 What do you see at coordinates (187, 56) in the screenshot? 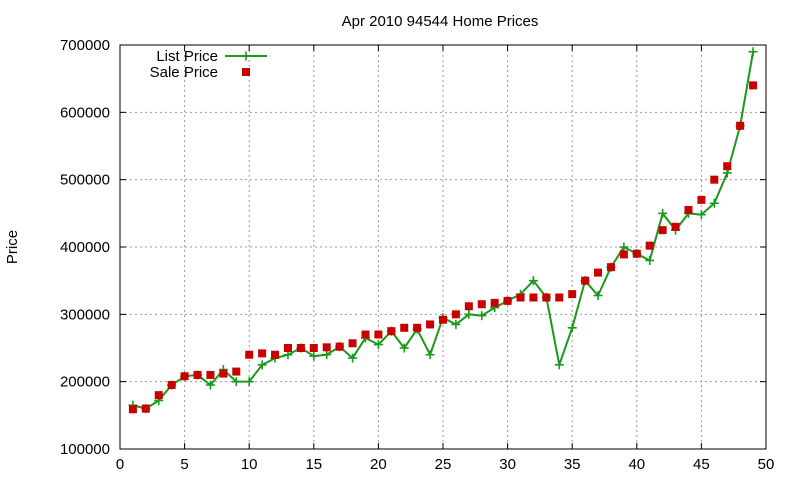
I see `legend-label: List Price` at bounding box center [187, 56].